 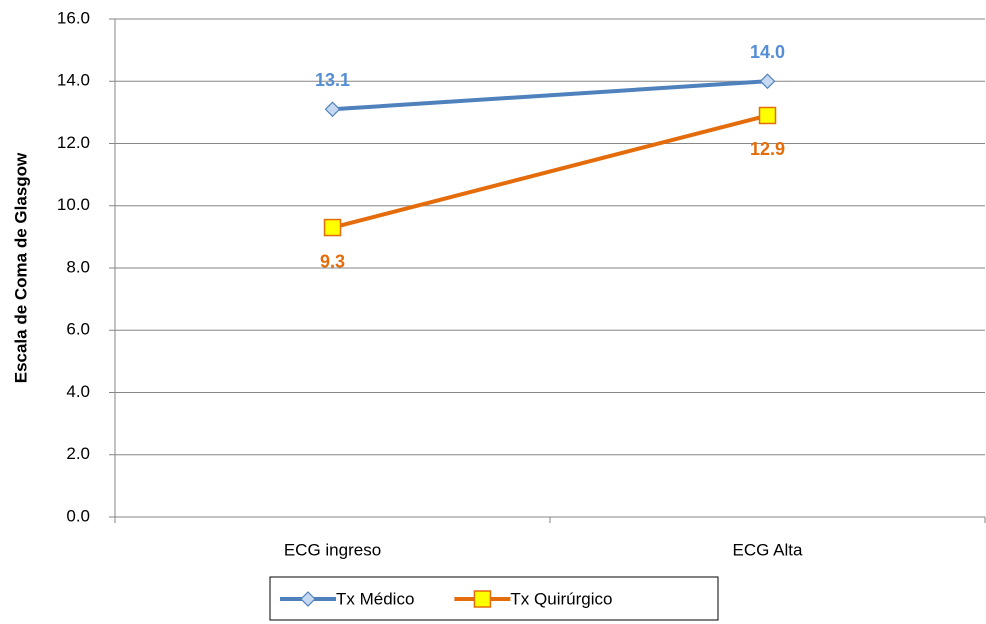 What do you see at coordinates (768, 549) in the screenshot?
I see `x-tick-label: ECG Alta` at bounding box center [768, 549].